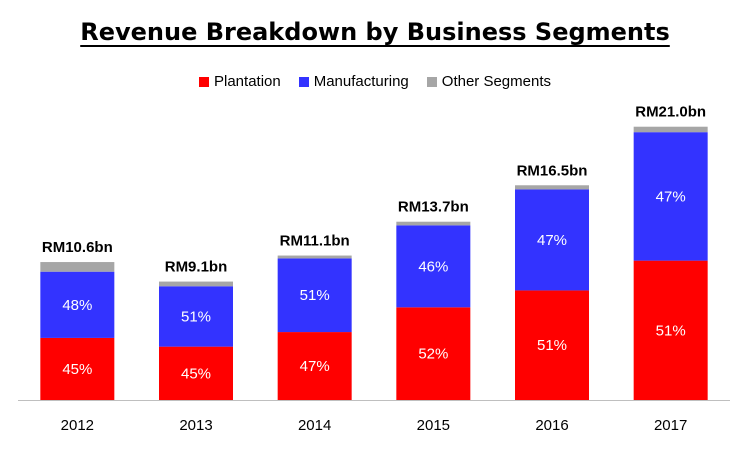 The width and height of the screenshot is (750, 450). Describe the element at coordinates (196, 267) in the screenshot. I see `total-label-2013: RM9.1bn` at that location.